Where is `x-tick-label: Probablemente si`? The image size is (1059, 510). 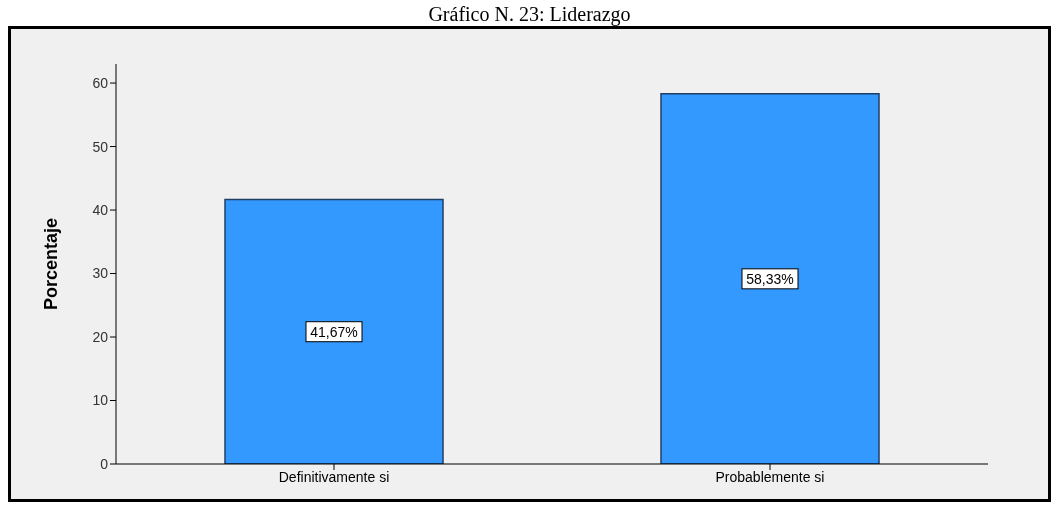
x-tick-label: Probablemente si is located at coordinates (770, 476).